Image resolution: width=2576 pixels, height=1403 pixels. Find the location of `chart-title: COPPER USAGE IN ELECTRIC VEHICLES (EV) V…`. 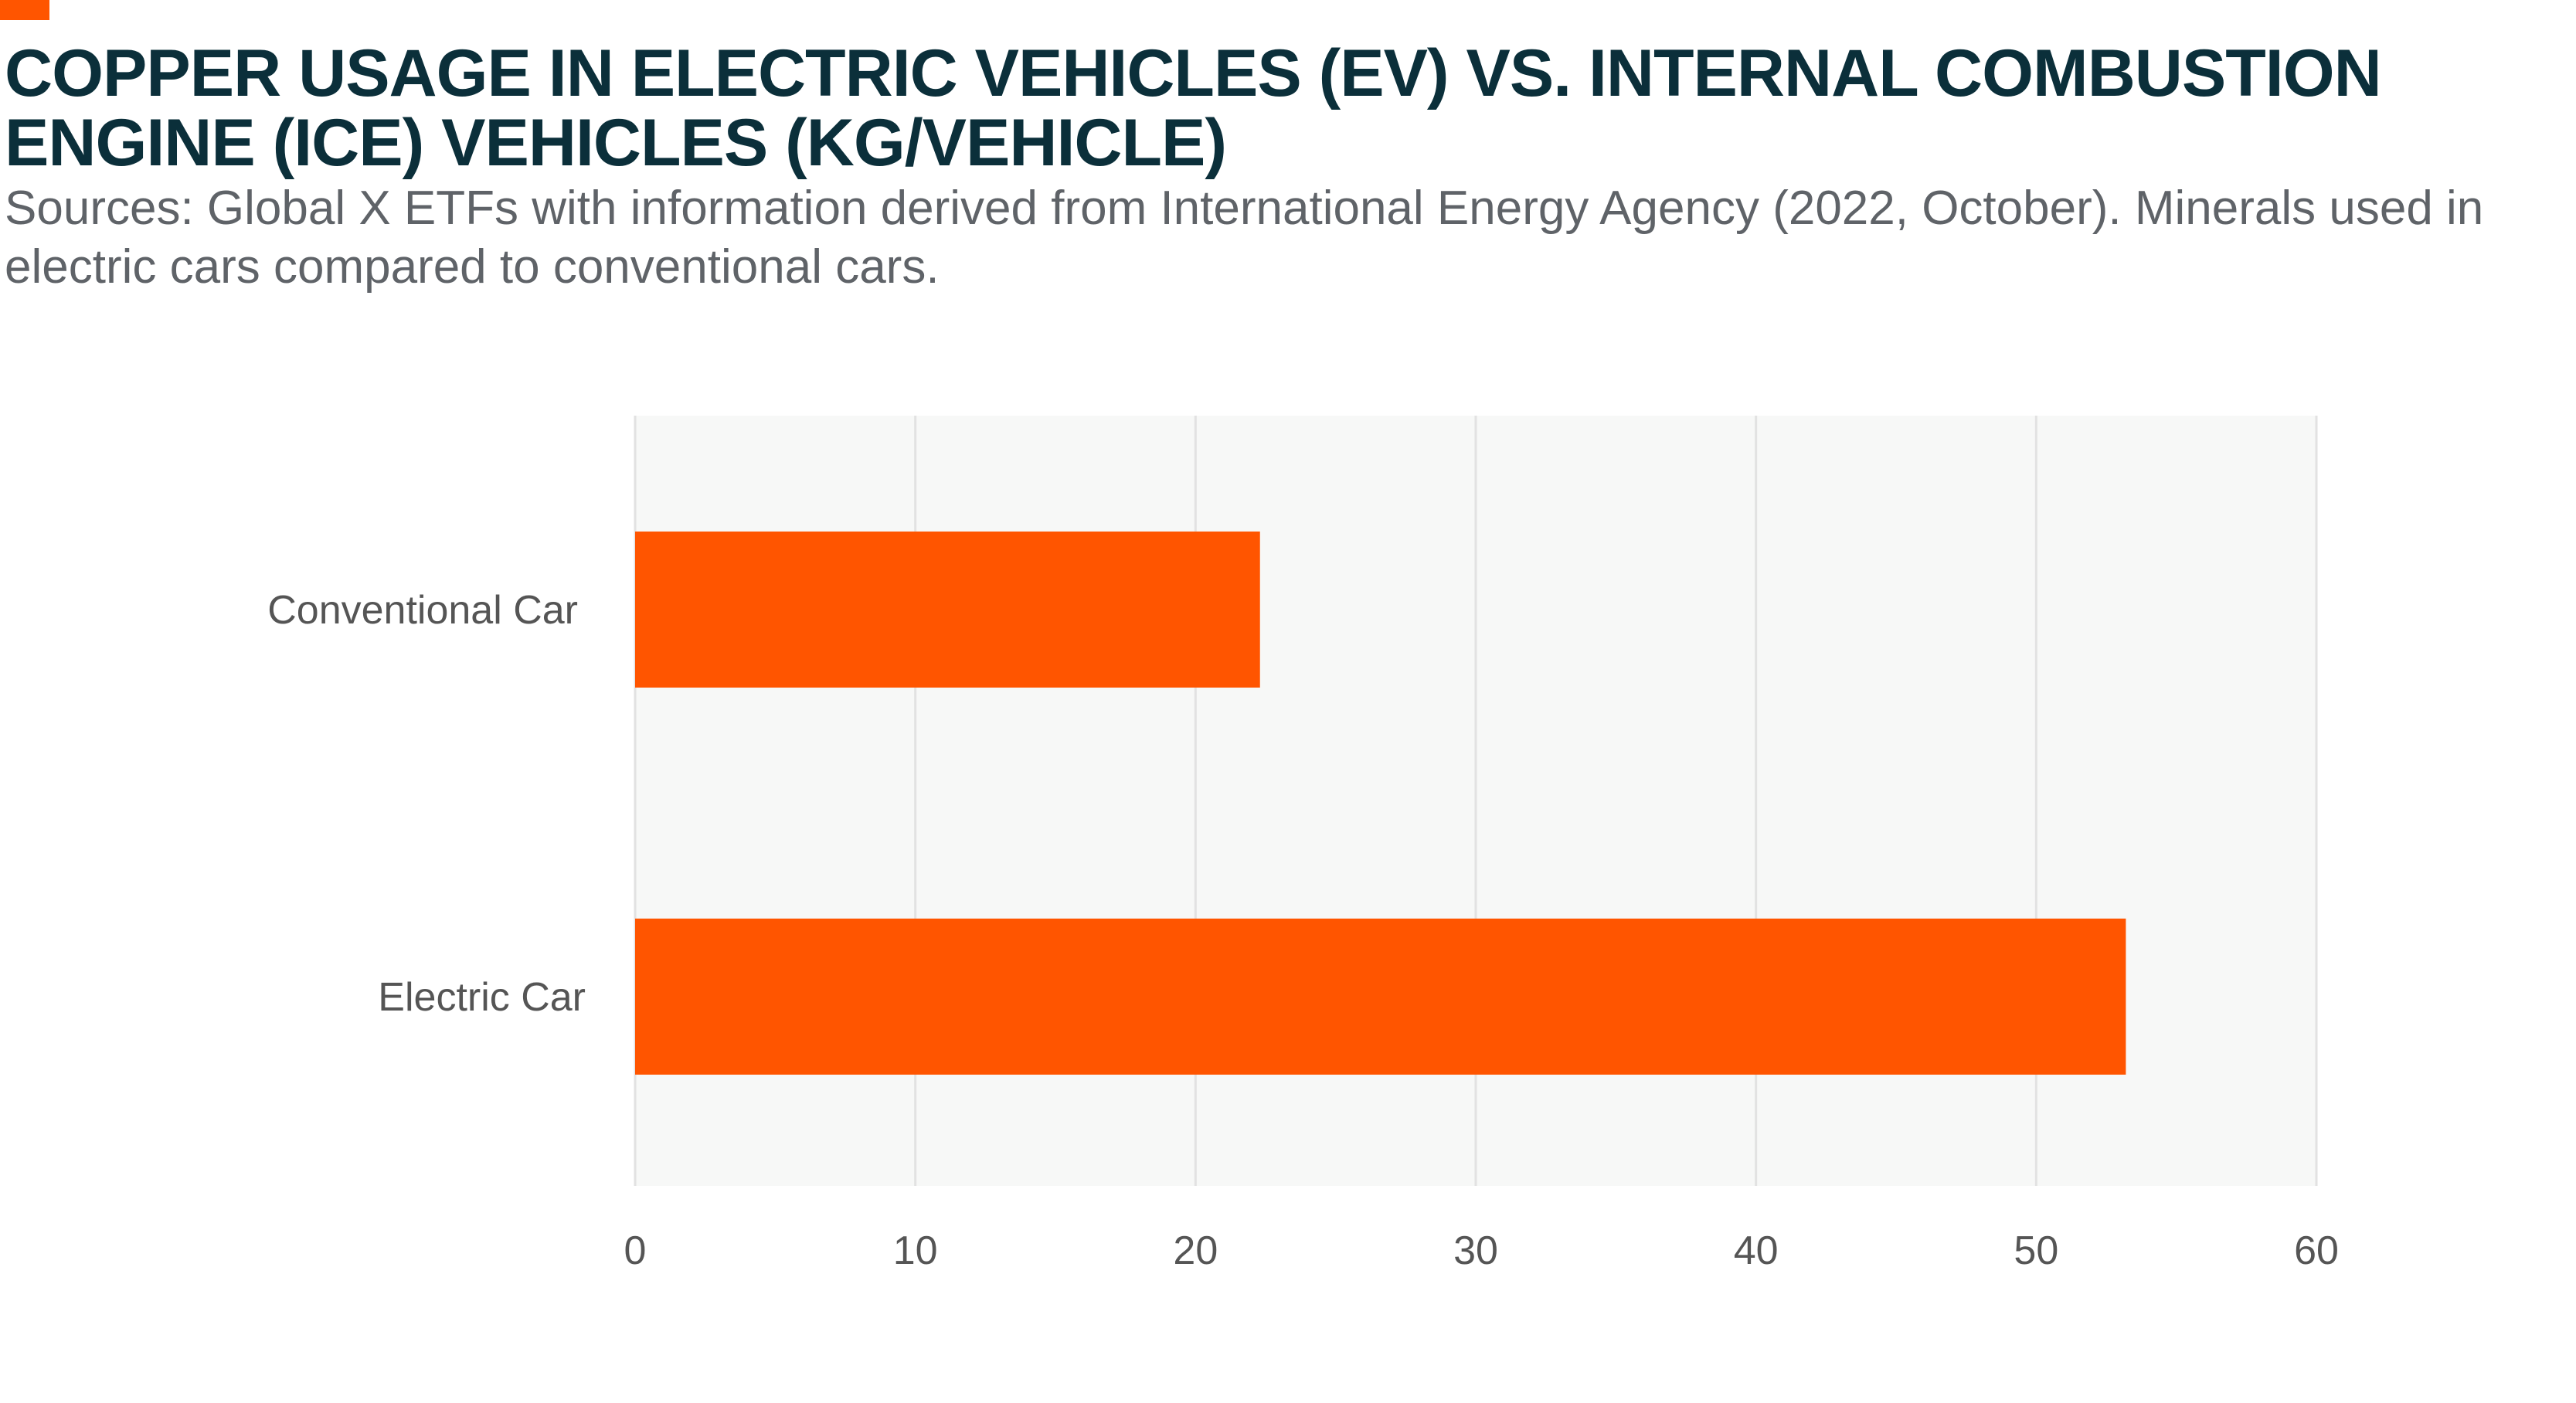

chart-title: COPPER USAGE IN ELECTRIC VEHICLES (EV) V… is located at coordinates (1193, 108).